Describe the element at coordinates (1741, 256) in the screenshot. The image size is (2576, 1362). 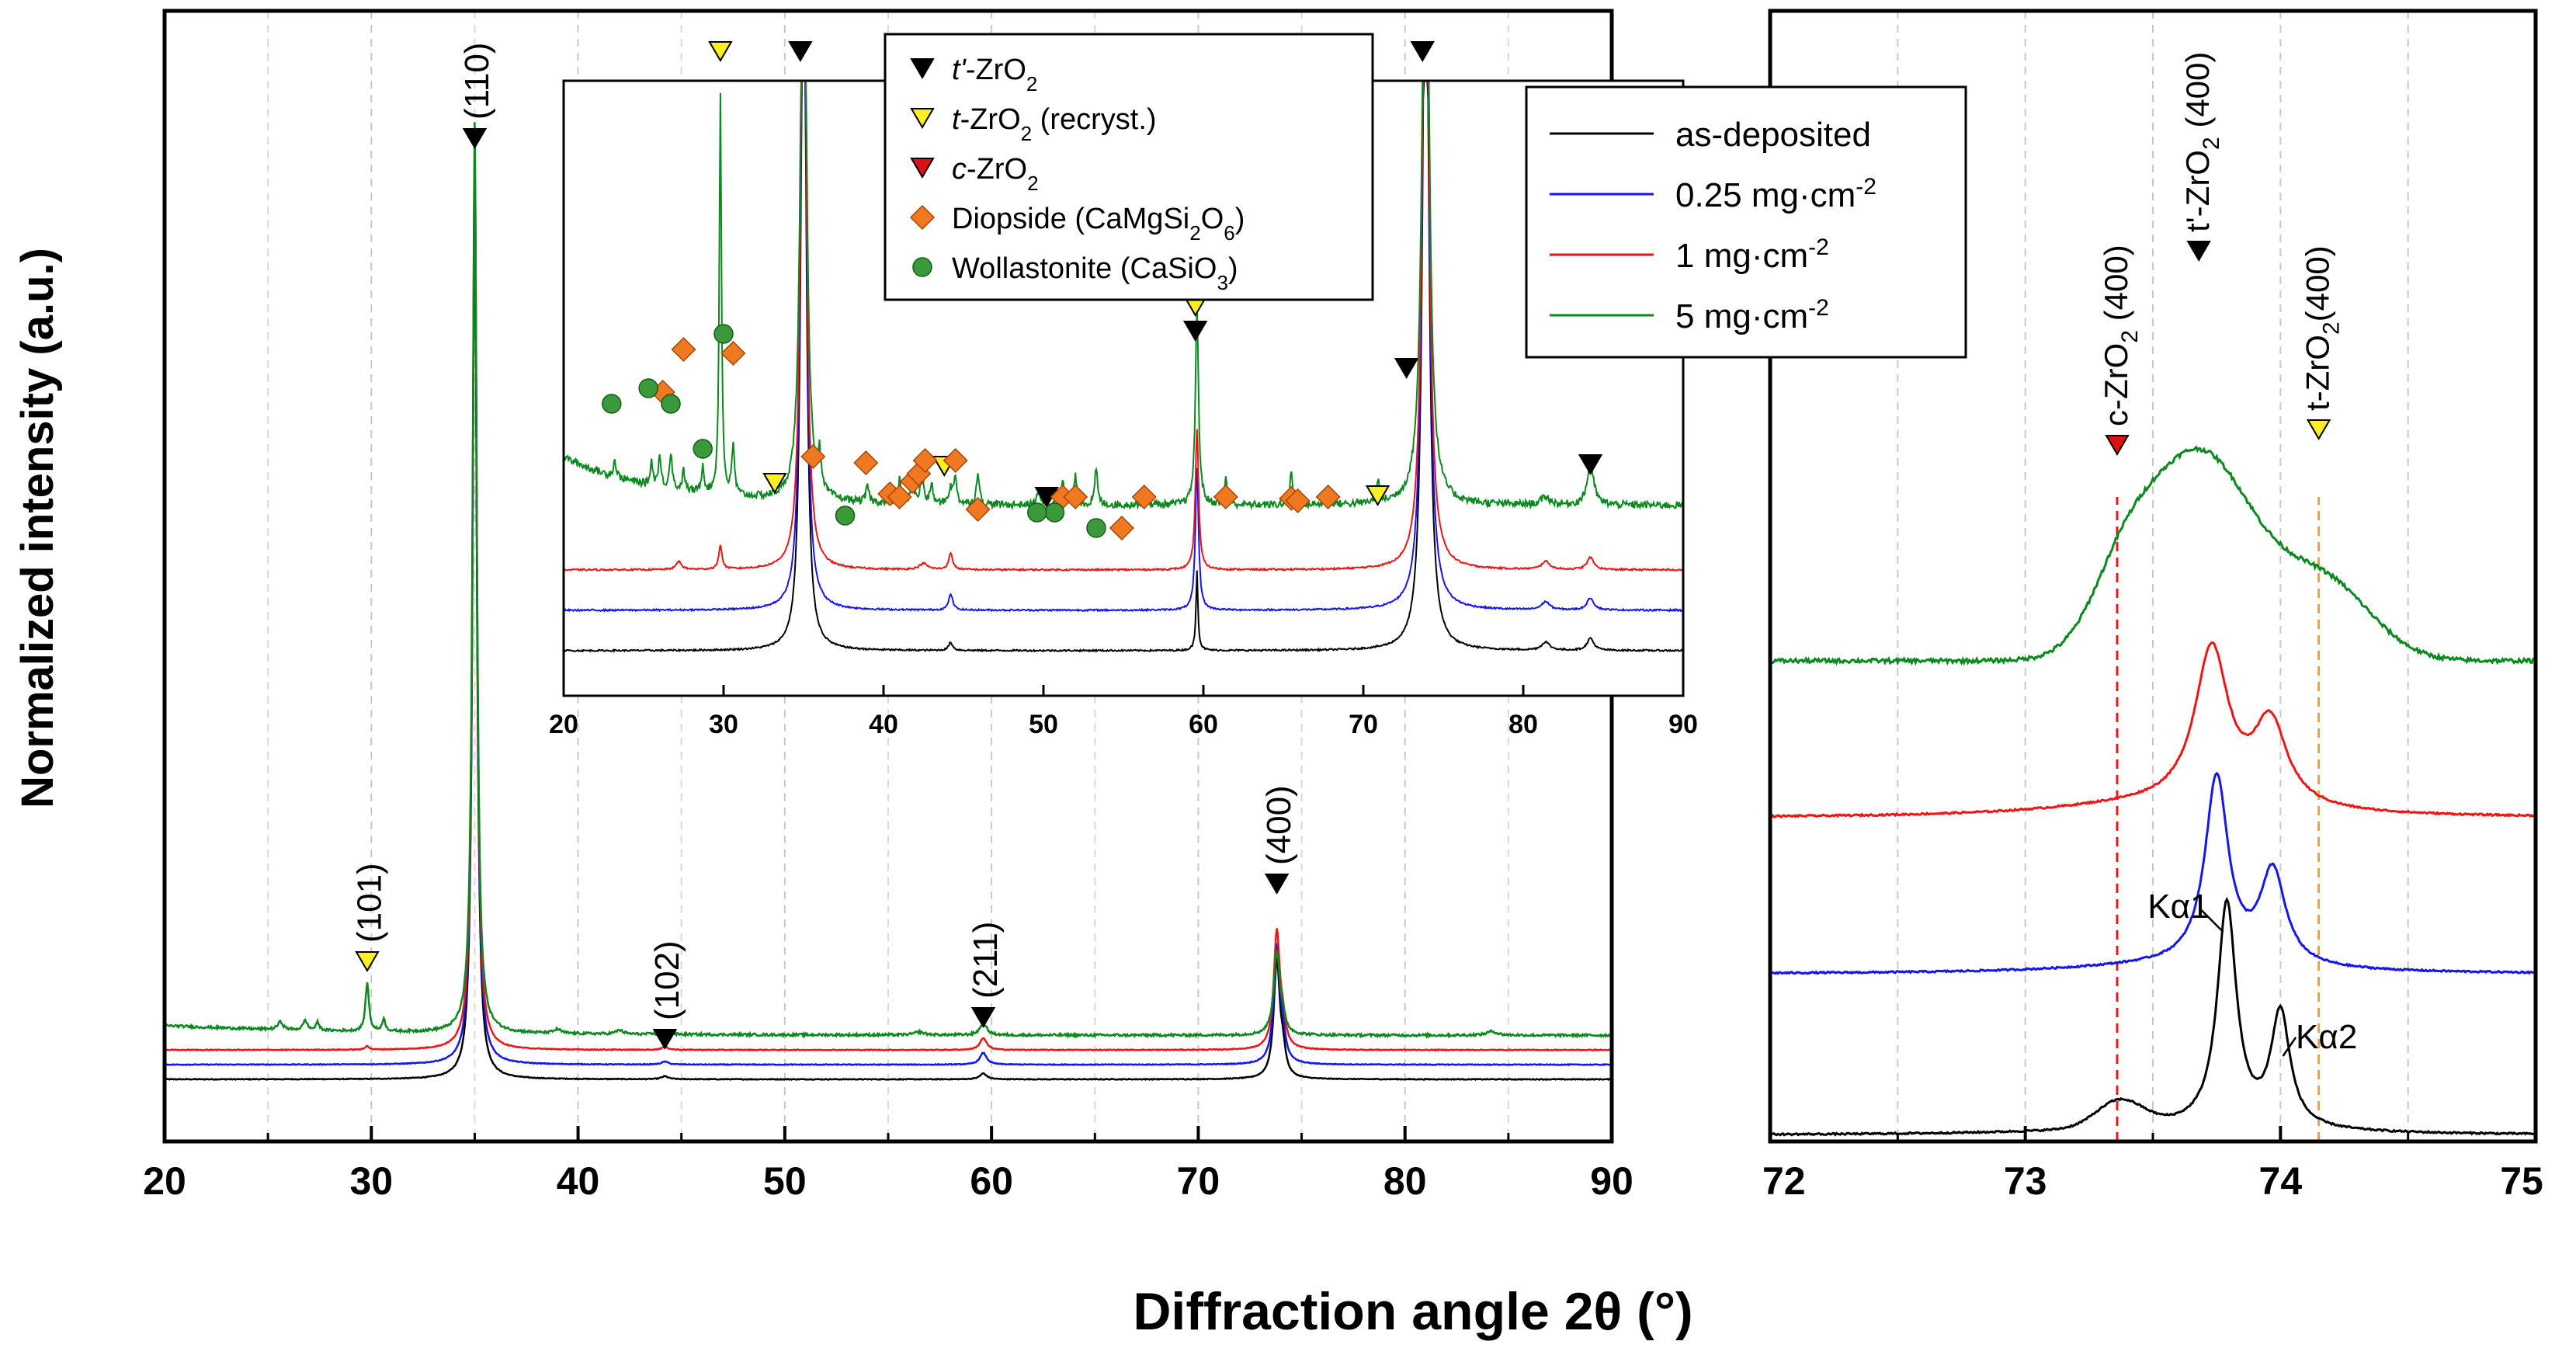
I see `series-legend-text: 1 mg·cm` at that location.